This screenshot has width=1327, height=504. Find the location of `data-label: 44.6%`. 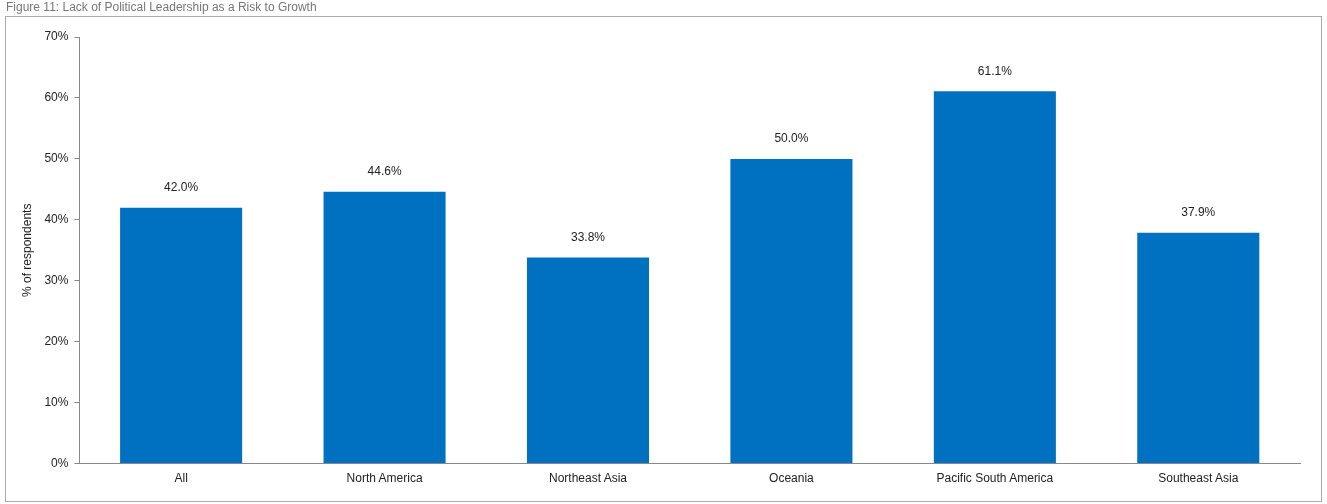

data-label: 44.6% is located at coordinates (384, 171).